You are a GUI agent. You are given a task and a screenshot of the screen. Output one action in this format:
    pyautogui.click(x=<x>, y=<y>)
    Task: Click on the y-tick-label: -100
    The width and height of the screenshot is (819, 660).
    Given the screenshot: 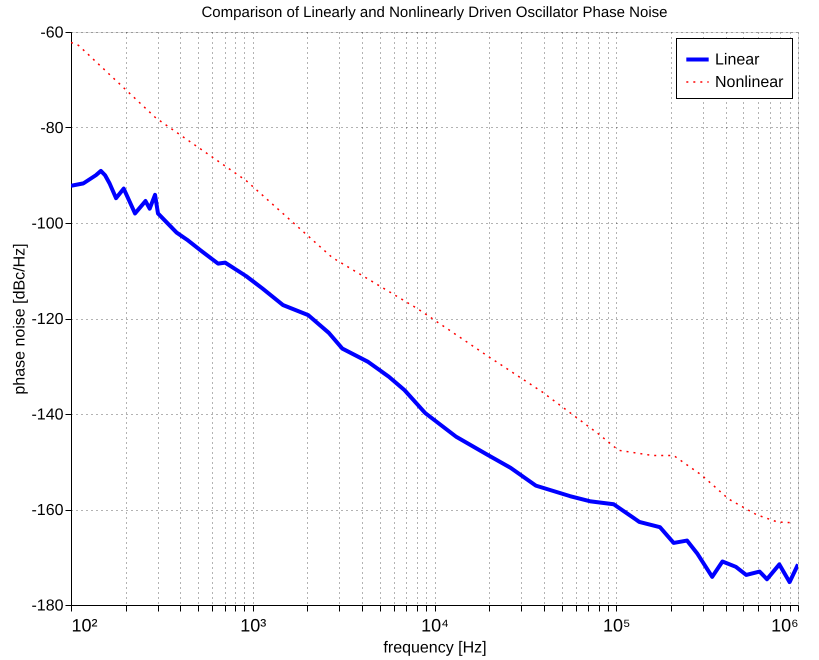 What is the action you would take?
    pyautogui.click(x=47, y=224)
    